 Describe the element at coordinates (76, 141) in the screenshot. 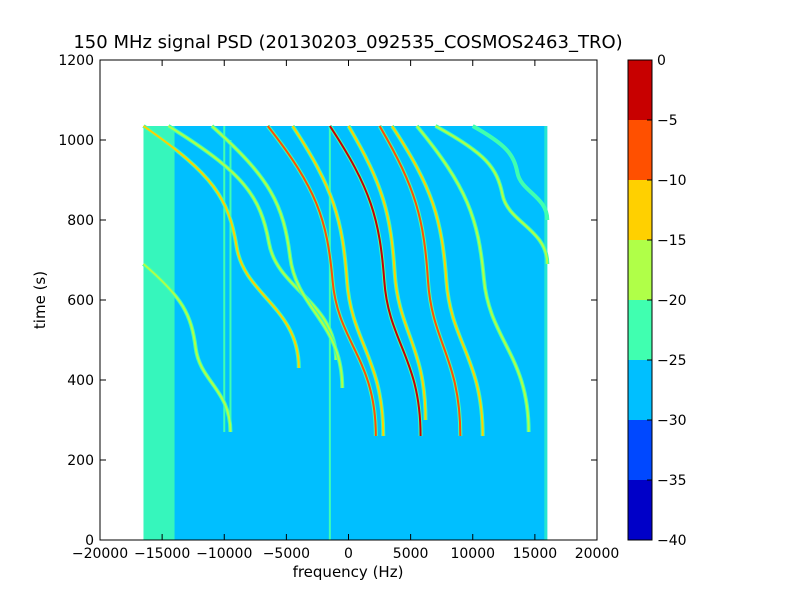

I see `y-tick-label: 1000` at that location.